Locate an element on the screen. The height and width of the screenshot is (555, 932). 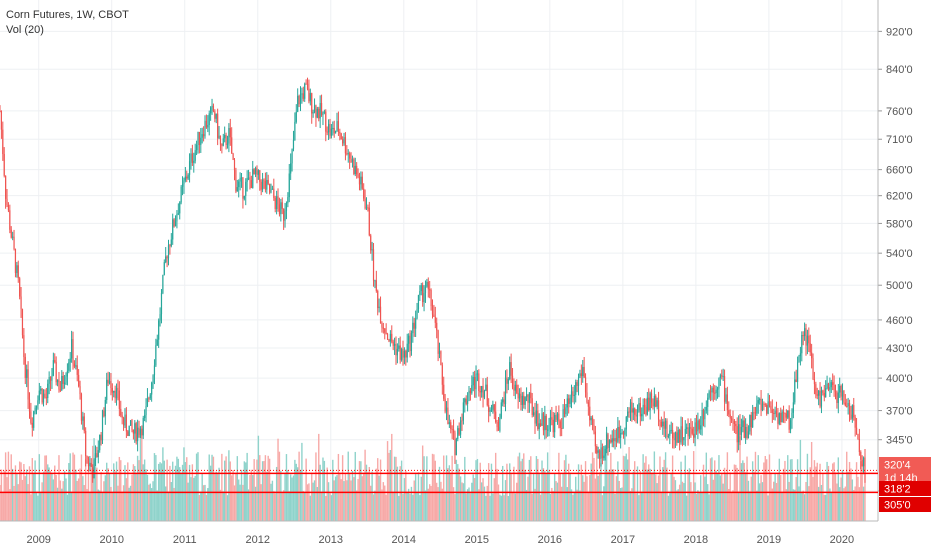
y-tick-label: 620'0 is located at coordinates (899, 197).